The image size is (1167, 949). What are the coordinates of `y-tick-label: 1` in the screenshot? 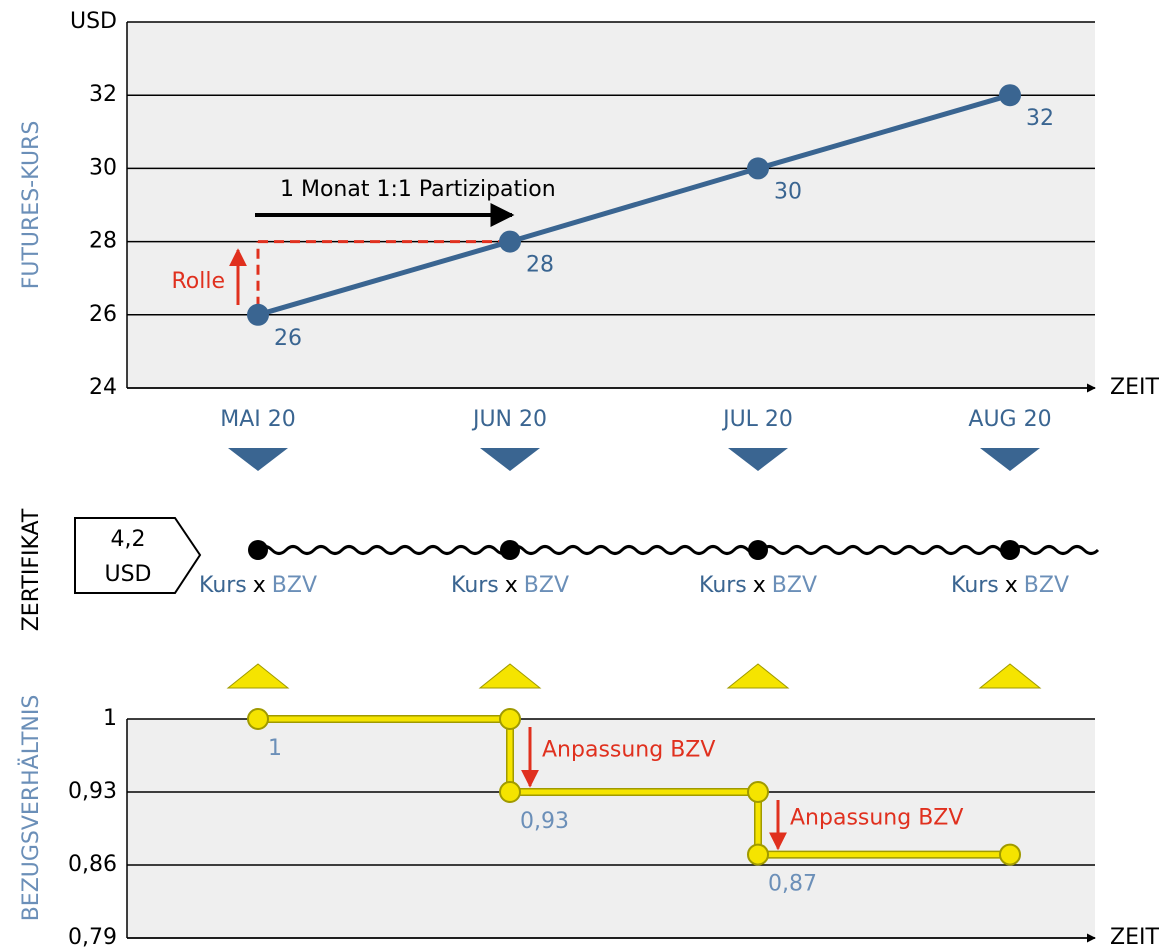 It's located at (110, 718).